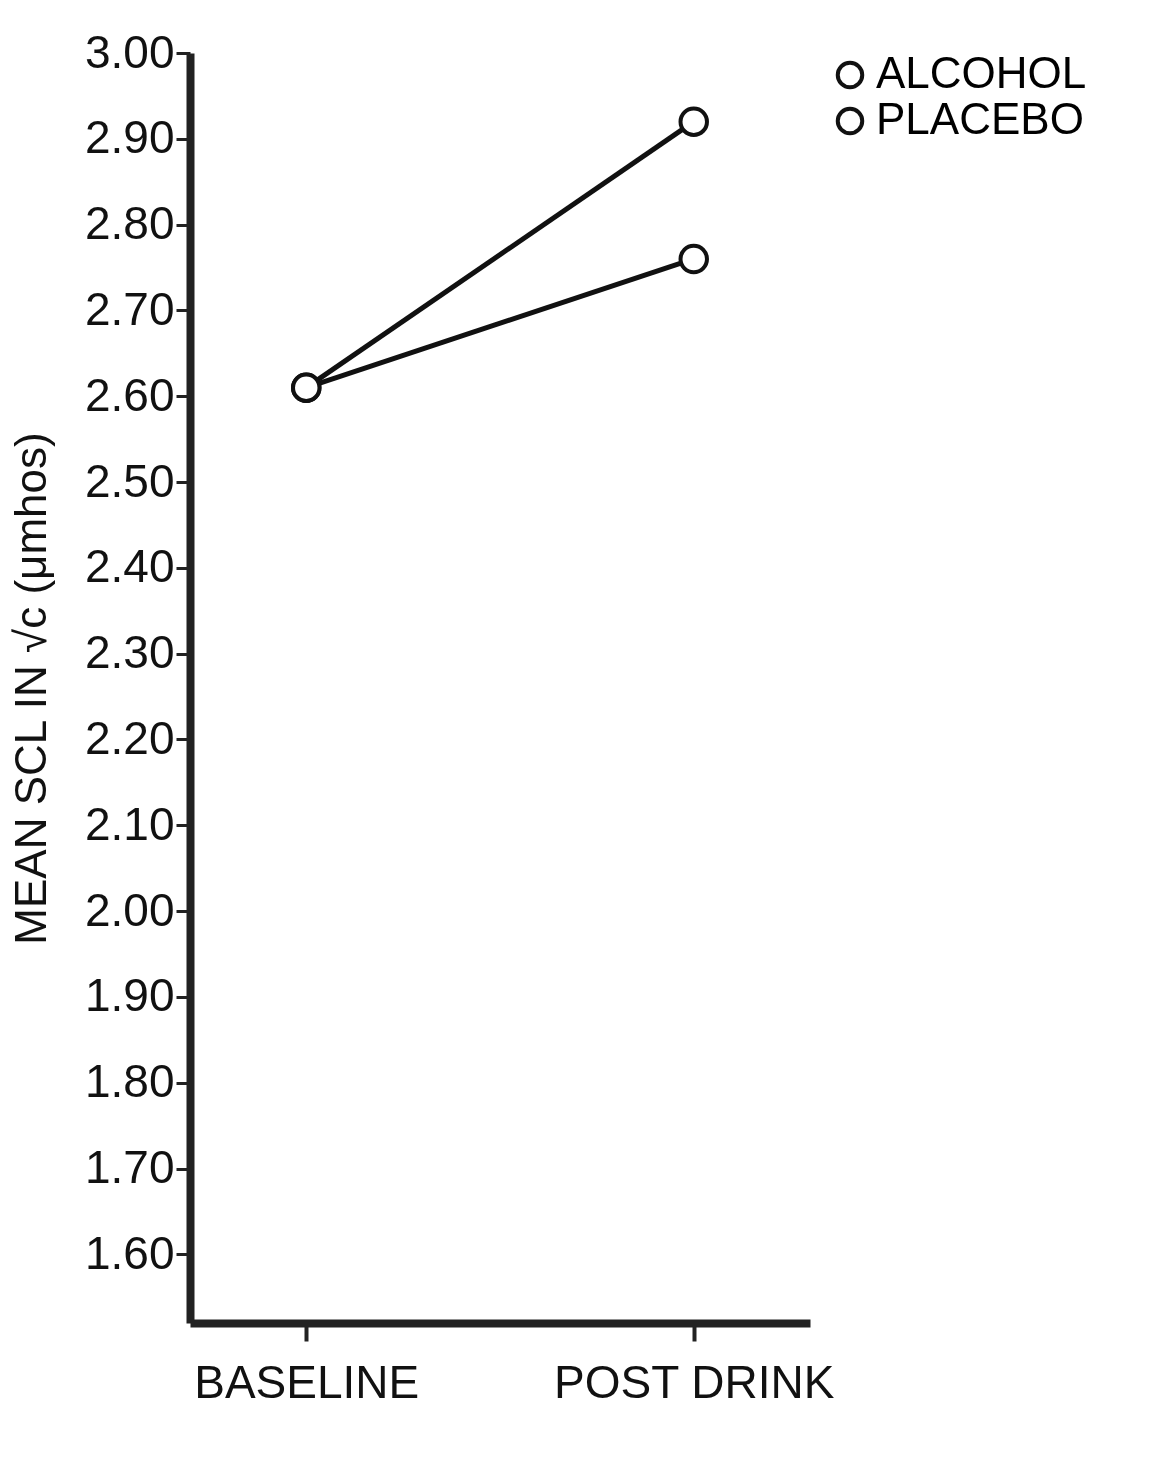  What do you see at coordinates (980, 118) in the screenshot?
I see `legend-label: PLACEBO` at bounding box center [980, 118].